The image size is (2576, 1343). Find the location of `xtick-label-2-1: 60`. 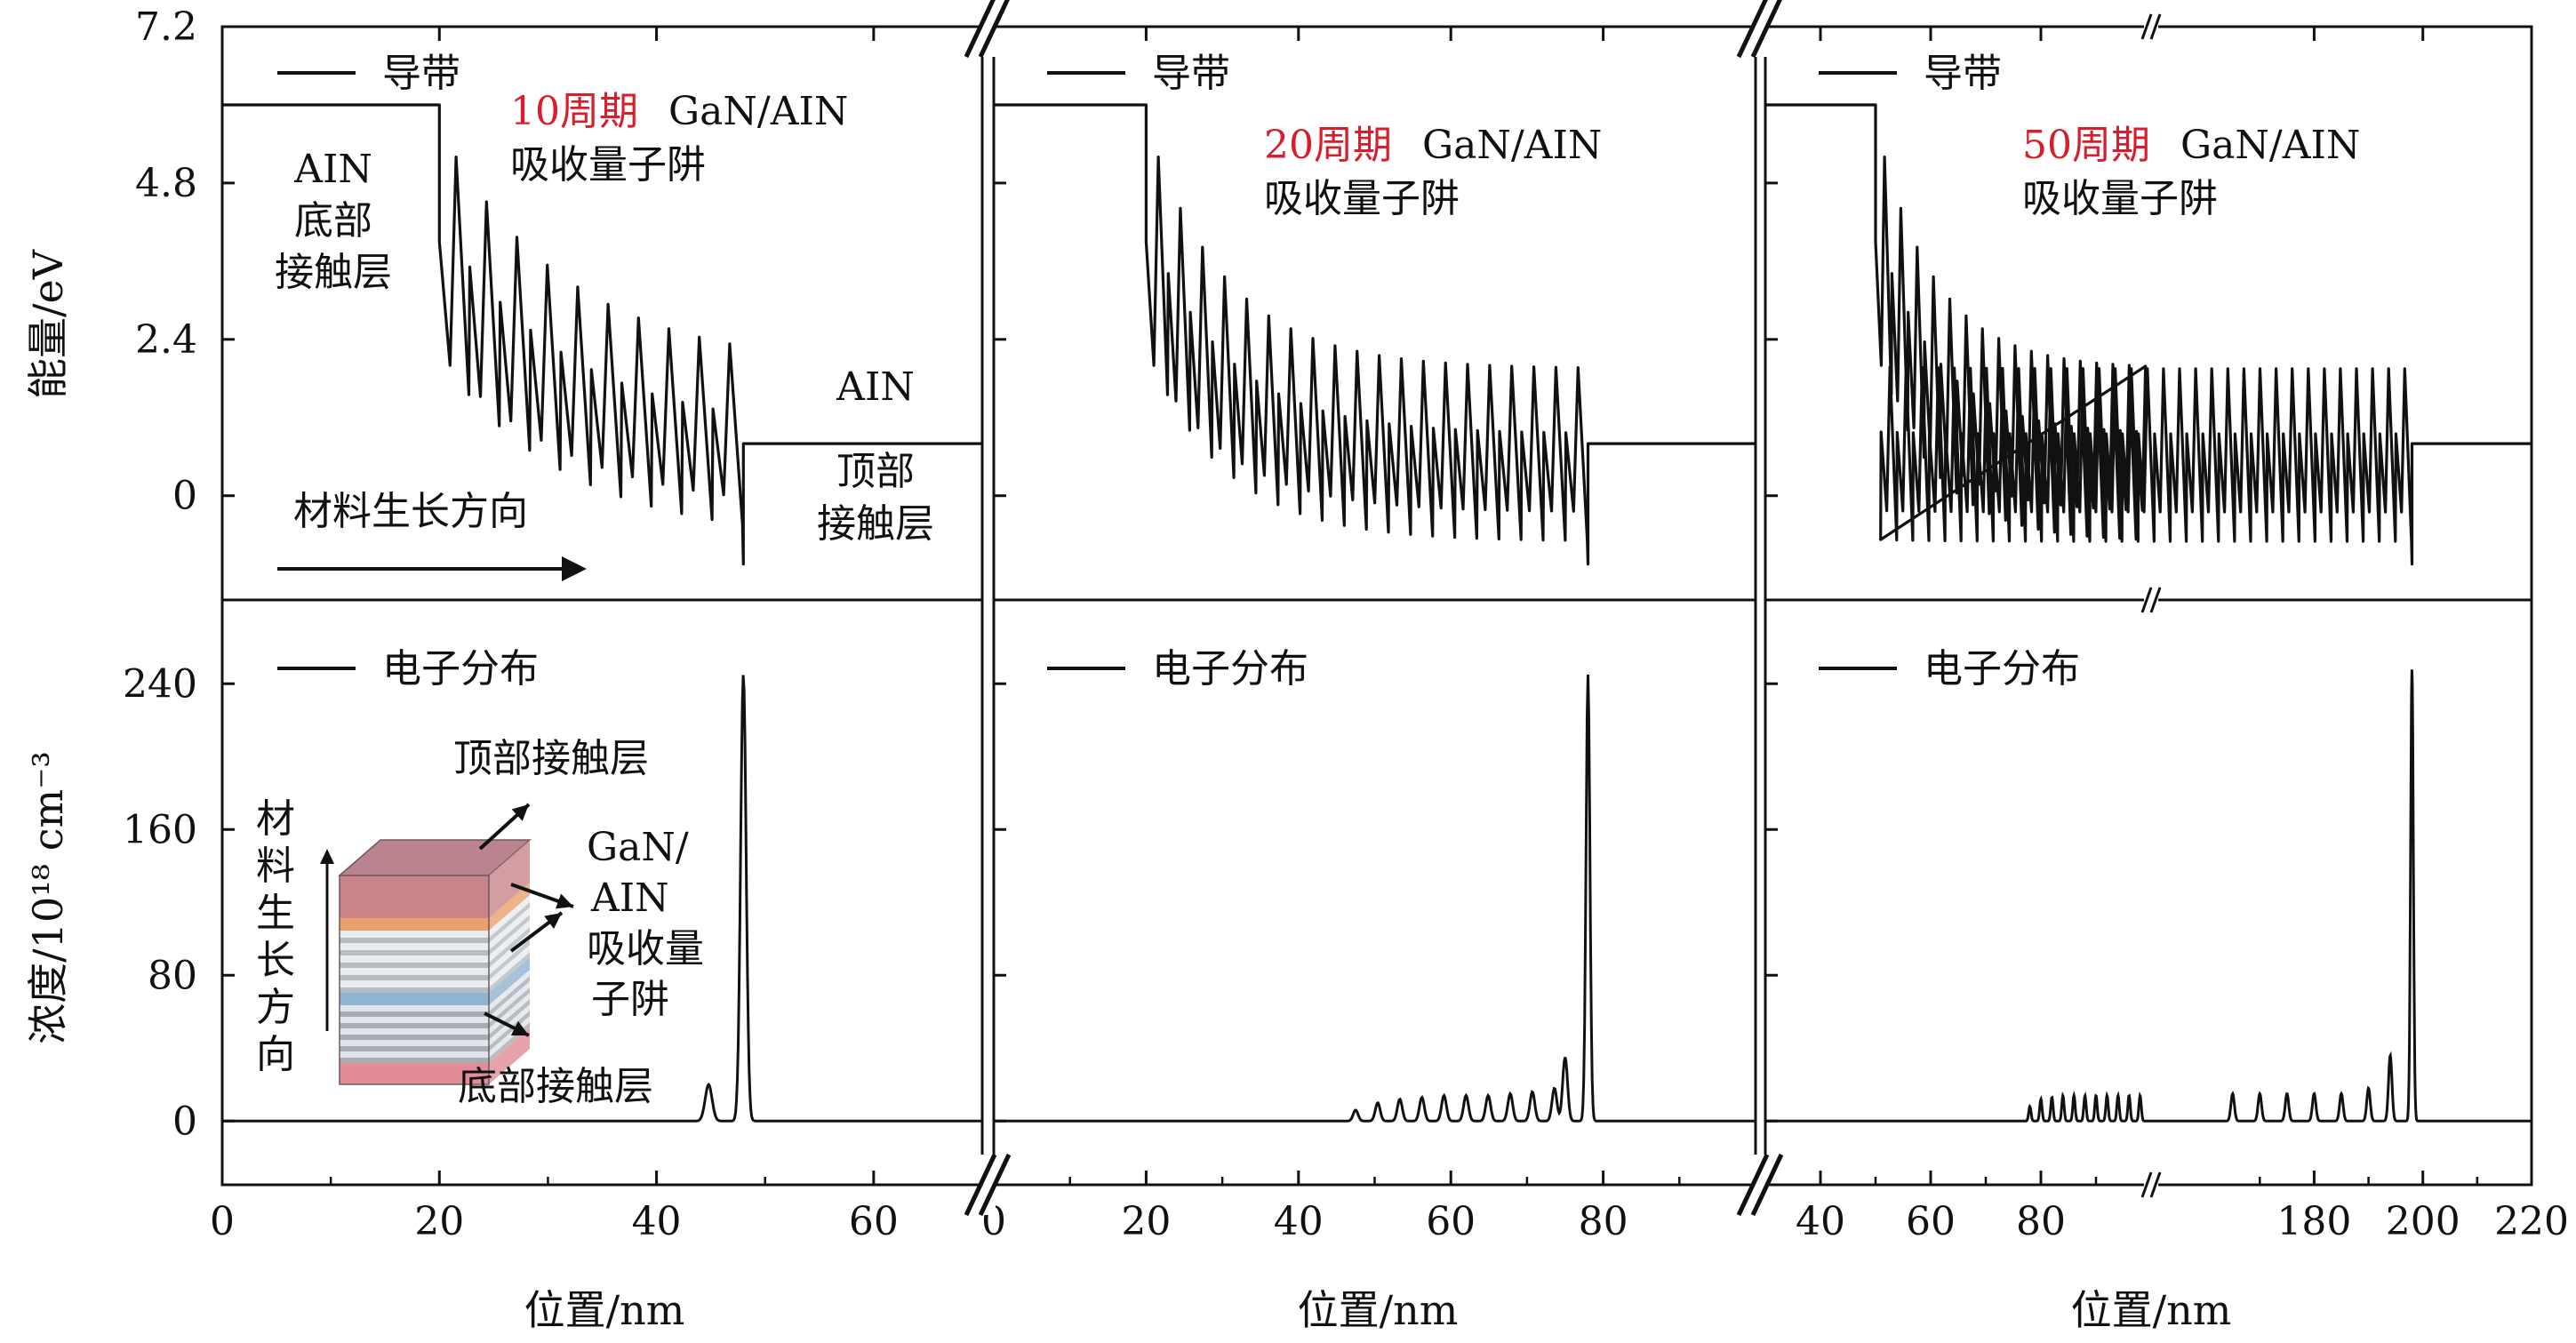

xtick-label-2-1: 60 is located at coordinates (1931, 1221).